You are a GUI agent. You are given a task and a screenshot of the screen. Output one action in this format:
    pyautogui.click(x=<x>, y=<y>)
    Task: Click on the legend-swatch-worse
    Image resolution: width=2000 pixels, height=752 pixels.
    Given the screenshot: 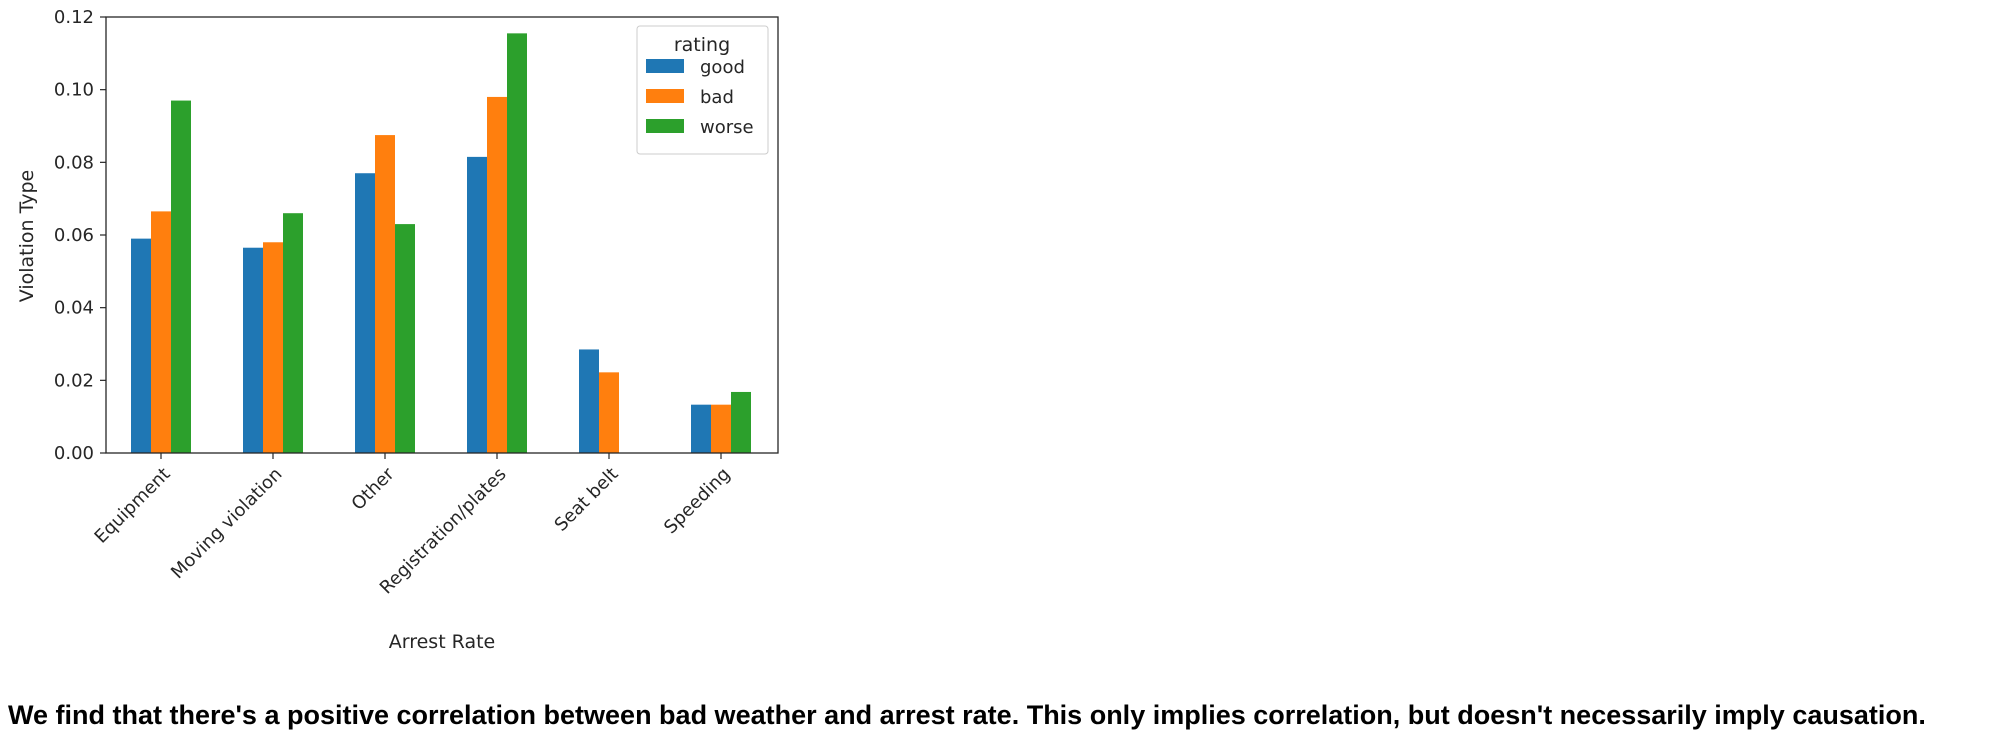 What is the action you would take?
    pyautogui.click(x=665, y=126)
    